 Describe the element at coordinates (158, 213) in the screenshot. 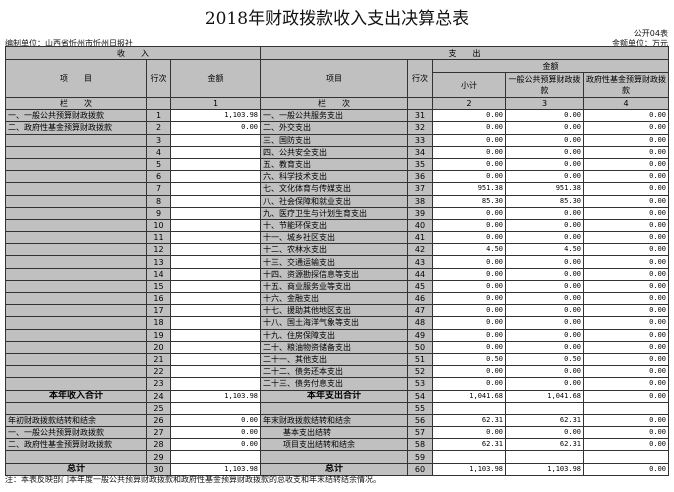

I see `income-row-no: 9` at that location.